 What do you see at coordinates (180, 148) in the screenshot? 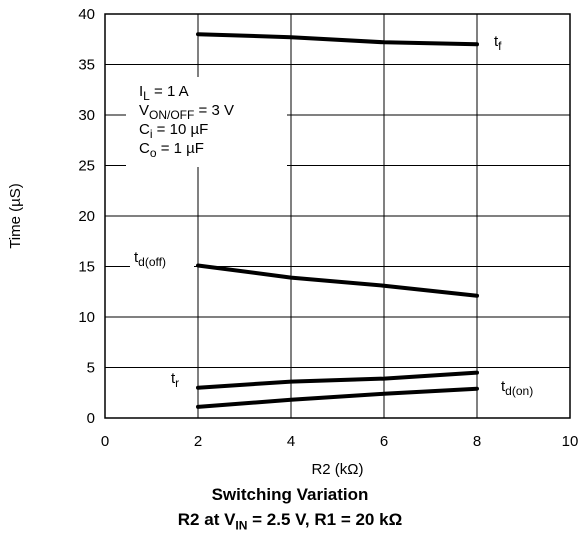
I see `condition-value: = 1 µF` at bounding box center [180, 148].